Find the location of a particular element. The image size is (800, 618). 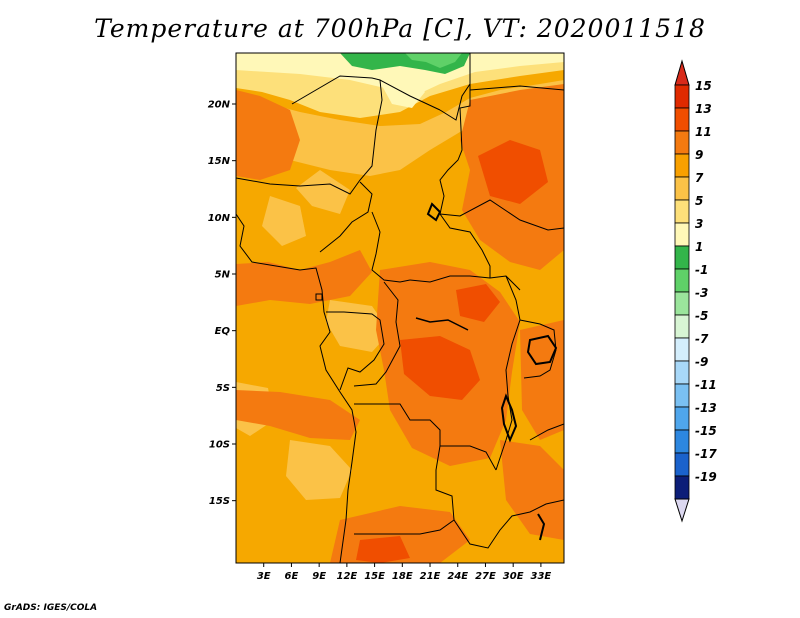

border-nigeria-cameroon is located at coordinates (346, 217).